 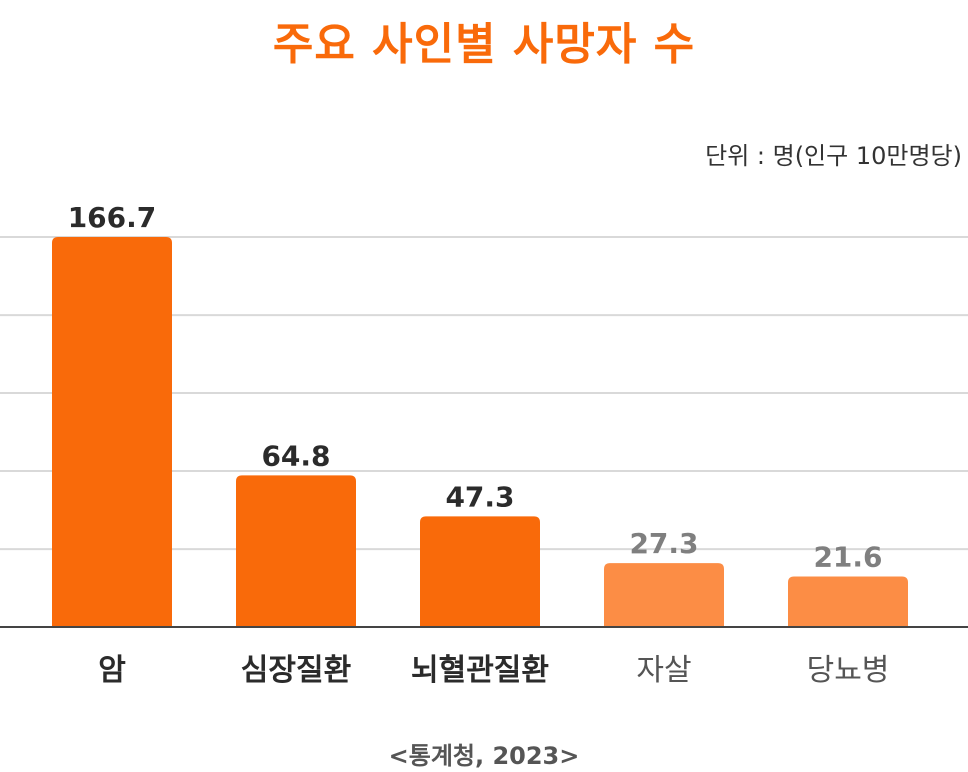 I want to click on category-label: 뇌혈관질환, so click(x=480, y=670).